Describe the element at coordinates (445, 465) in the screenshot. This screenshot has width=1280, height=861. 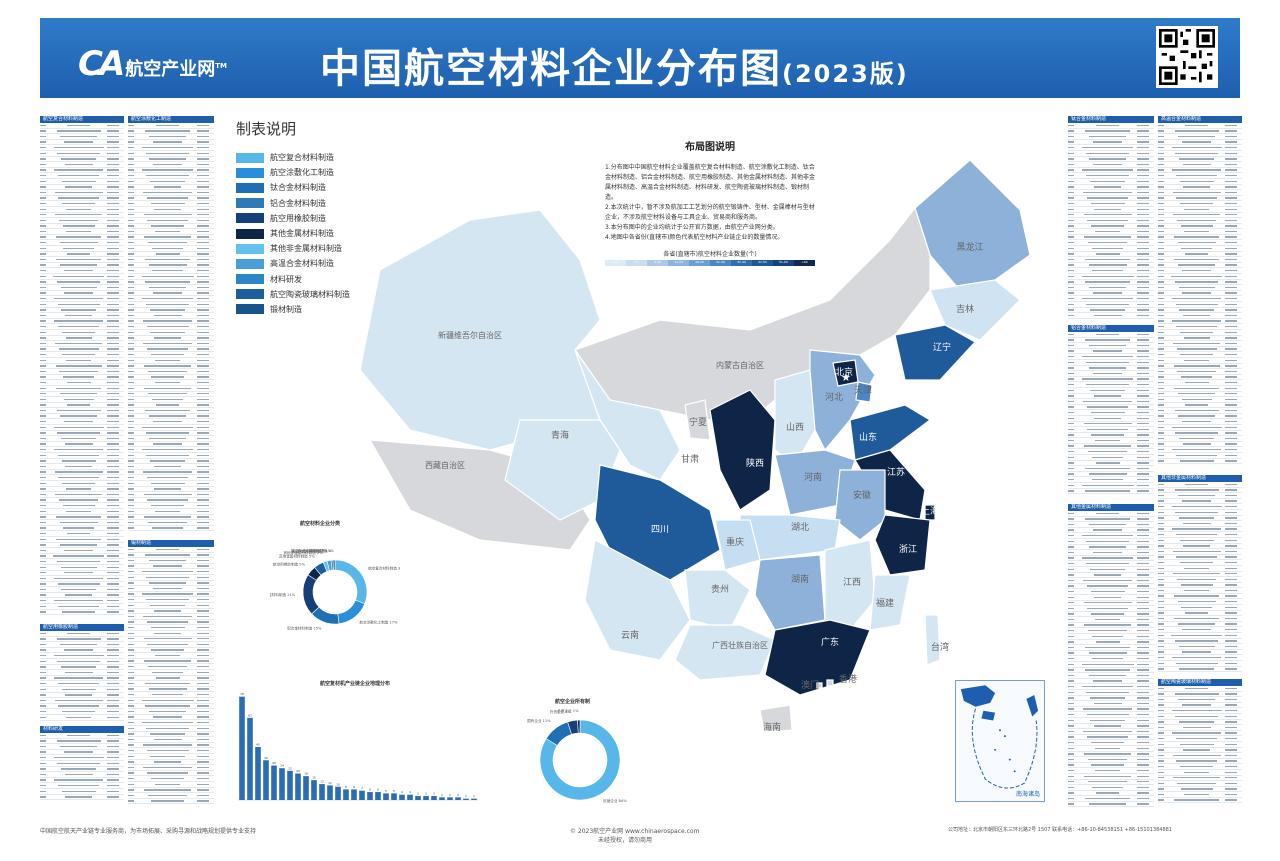
I see `province-label: 西藏自治区` at that location.